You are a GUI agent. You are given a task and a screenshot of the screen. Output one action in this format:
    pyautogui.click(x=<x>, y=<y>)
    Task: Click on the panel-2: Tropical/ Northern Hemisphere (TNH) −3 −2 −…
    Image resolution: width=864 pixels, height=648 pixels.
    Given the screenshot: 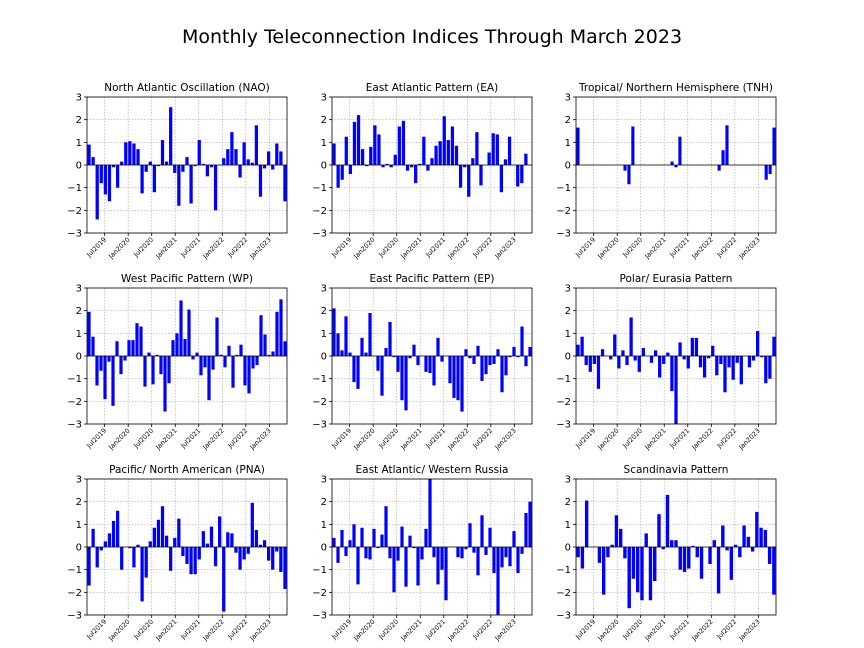 What is the action you would take?
    pyautogui.click(x=666, y=171)
    